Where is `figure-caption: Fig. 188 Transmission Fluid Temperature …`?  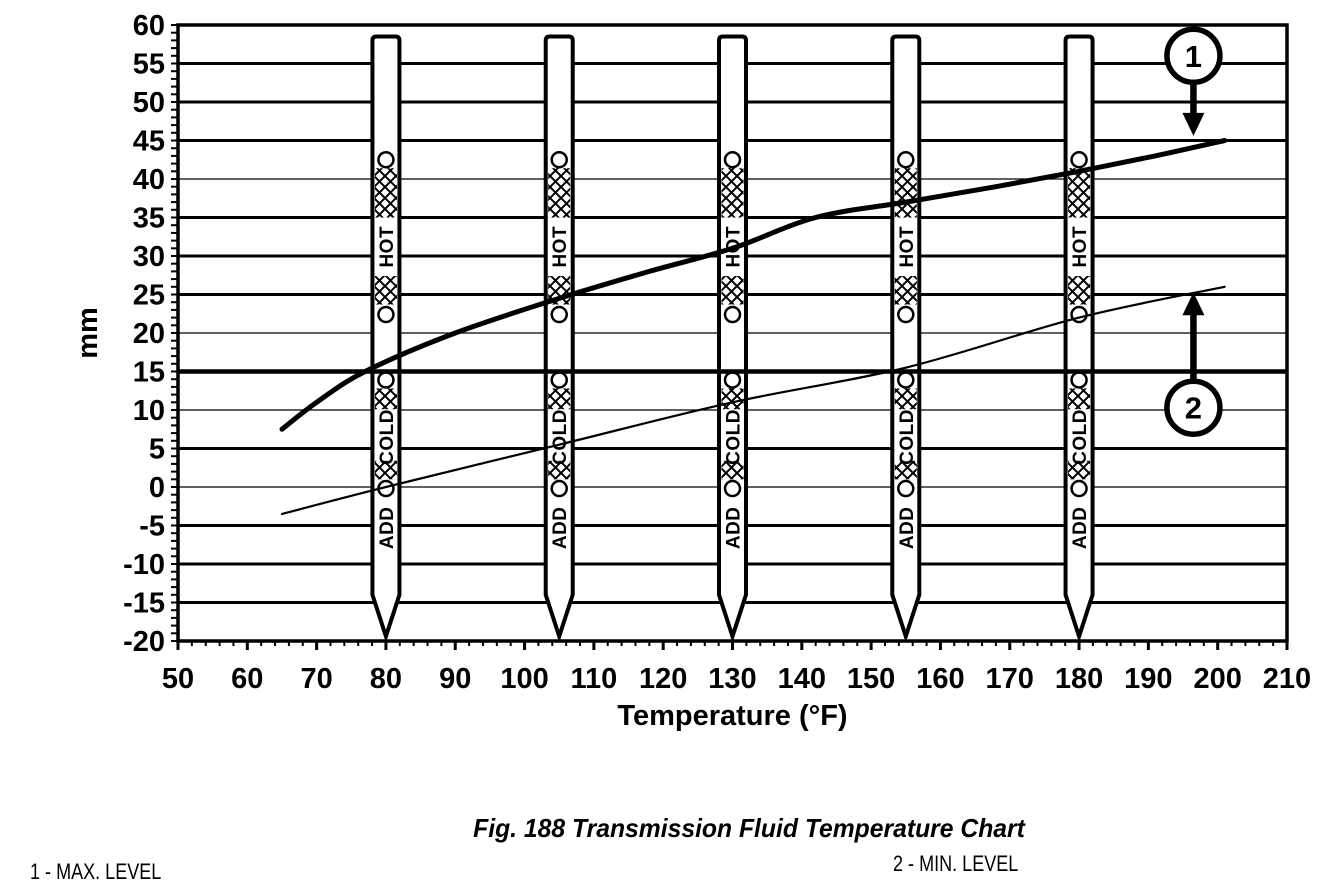
figure-caption: Fig. 188 Transmission Fluid Temperature … is located at coordinates (749, 828).